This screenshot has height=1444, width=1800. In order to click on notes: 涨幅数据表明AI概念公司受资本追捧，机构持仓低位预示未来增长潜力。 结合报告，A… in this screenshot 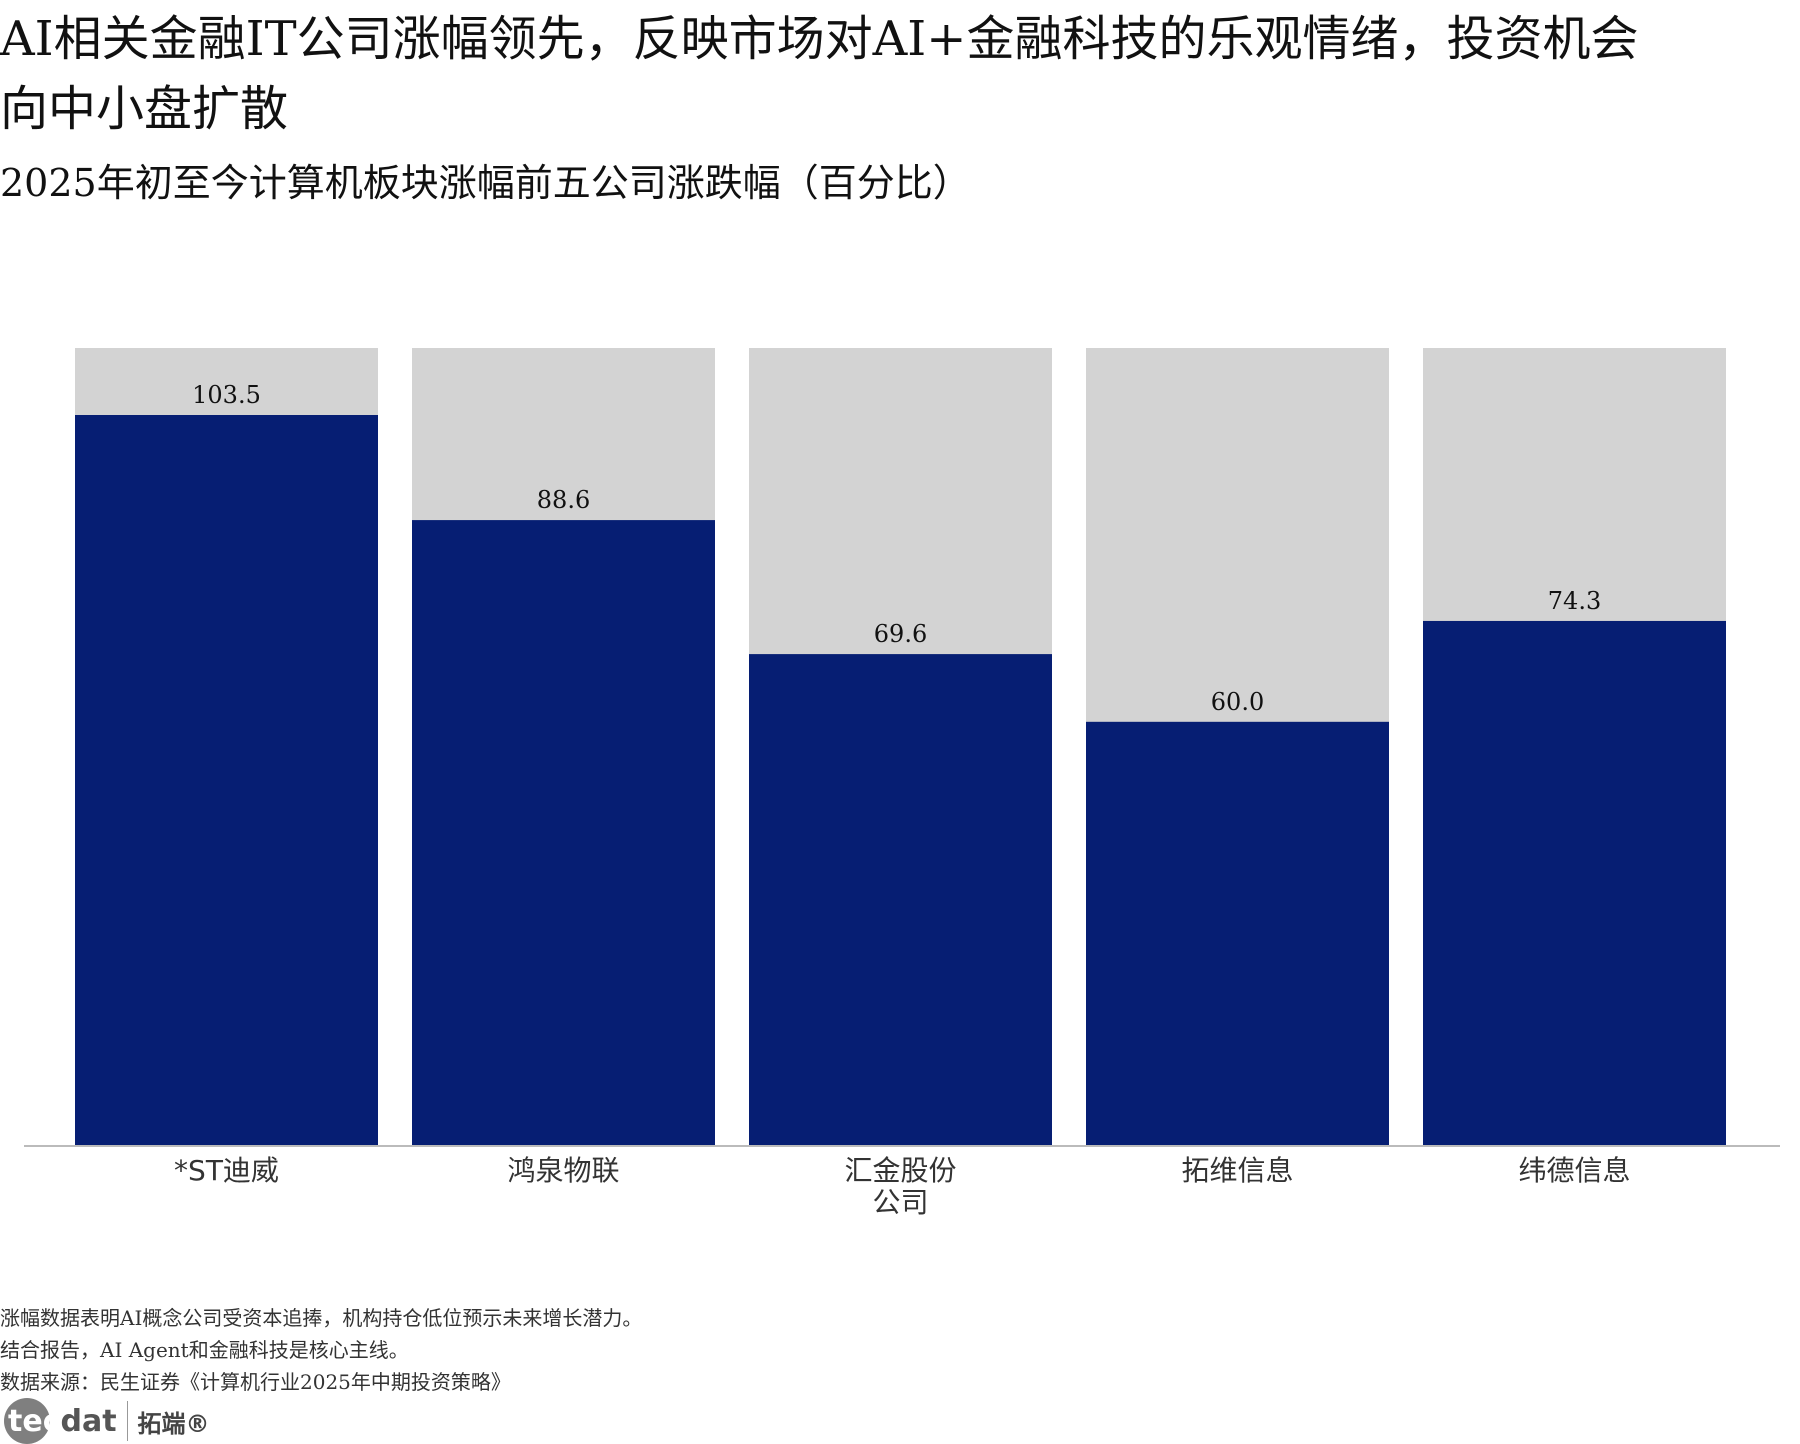, I will do `click(321, 1350)`.